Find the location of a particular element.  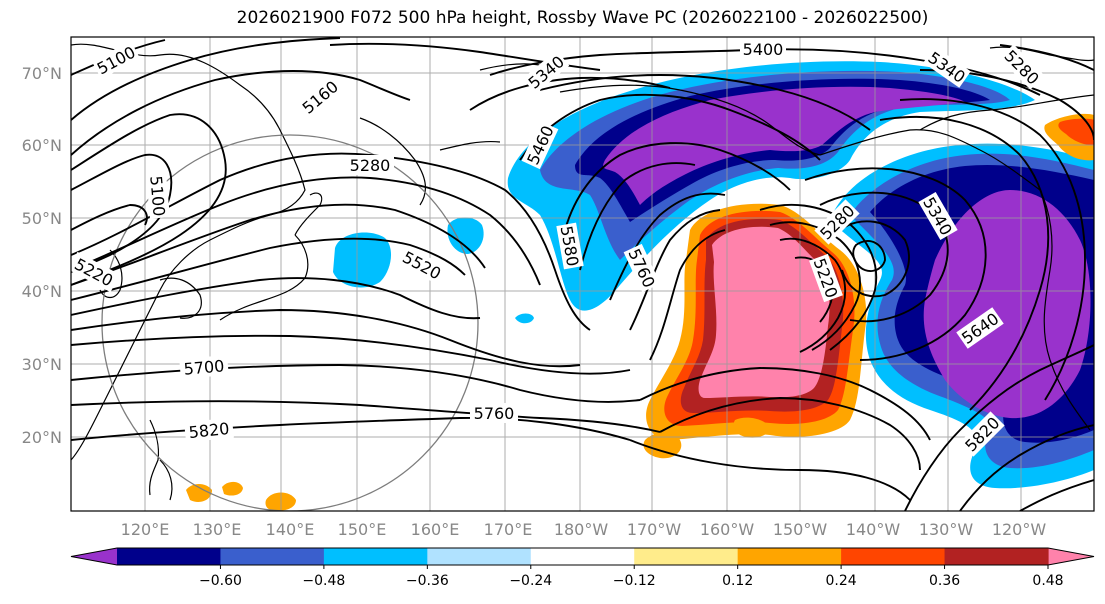

negative-blob-japan-east is located at coordinates (362, 260).